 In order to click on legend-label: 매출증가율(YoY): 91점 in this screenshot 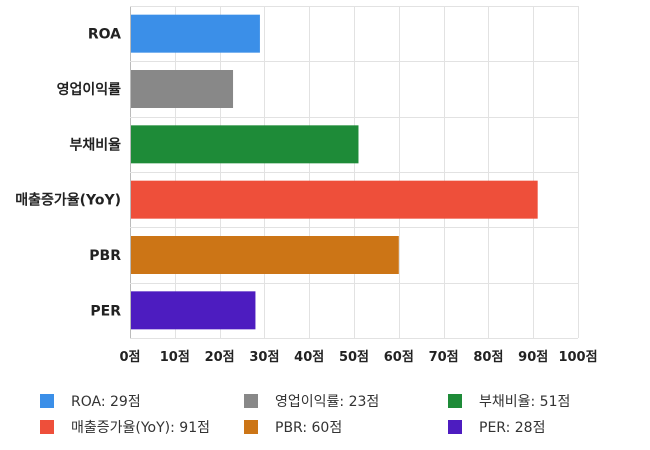, I will do `click(140, 428)`.